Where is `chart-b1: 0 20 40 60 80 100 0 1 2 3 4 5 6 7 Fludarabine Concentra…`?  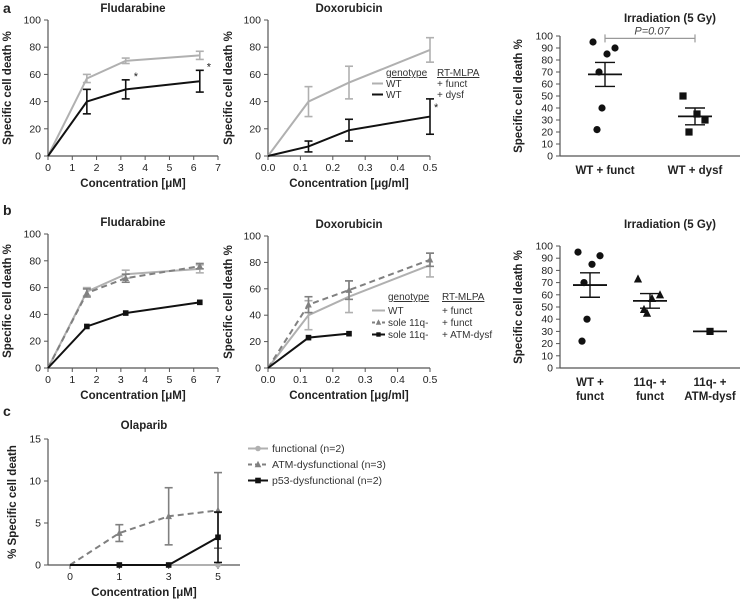
chart-b1: 0 20 40 60 80 100 0 1 2 3 4 5 6 7 Fludarabine Concentra… is located at coordinates (111, 309).